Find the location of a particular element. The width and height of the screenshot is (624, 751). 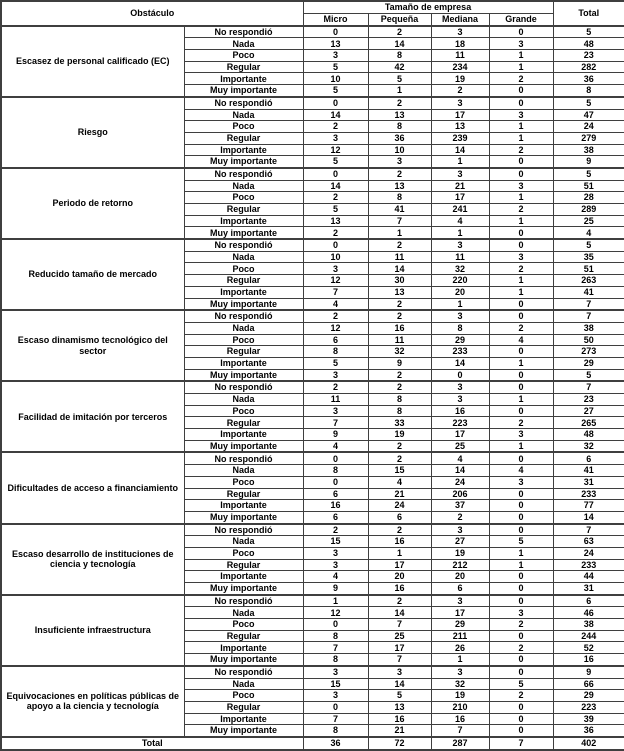

value-cell: 211 is located at coordinates (460, 636).